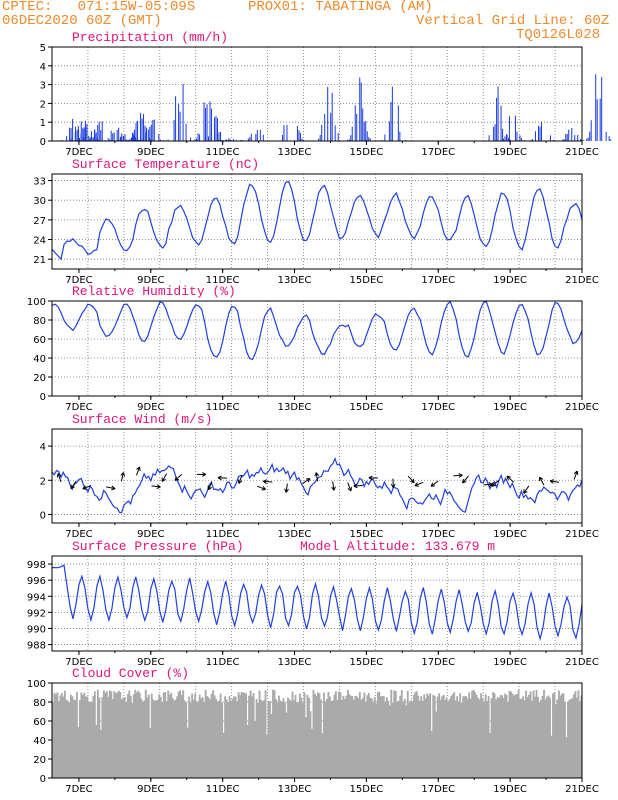 This screenshot has height=800, width=618. What do you see at coordinates (142, 419) in the screenshot?
I see `panel-title: Surface Wind (m/s)` at bounding box center [142, 419].